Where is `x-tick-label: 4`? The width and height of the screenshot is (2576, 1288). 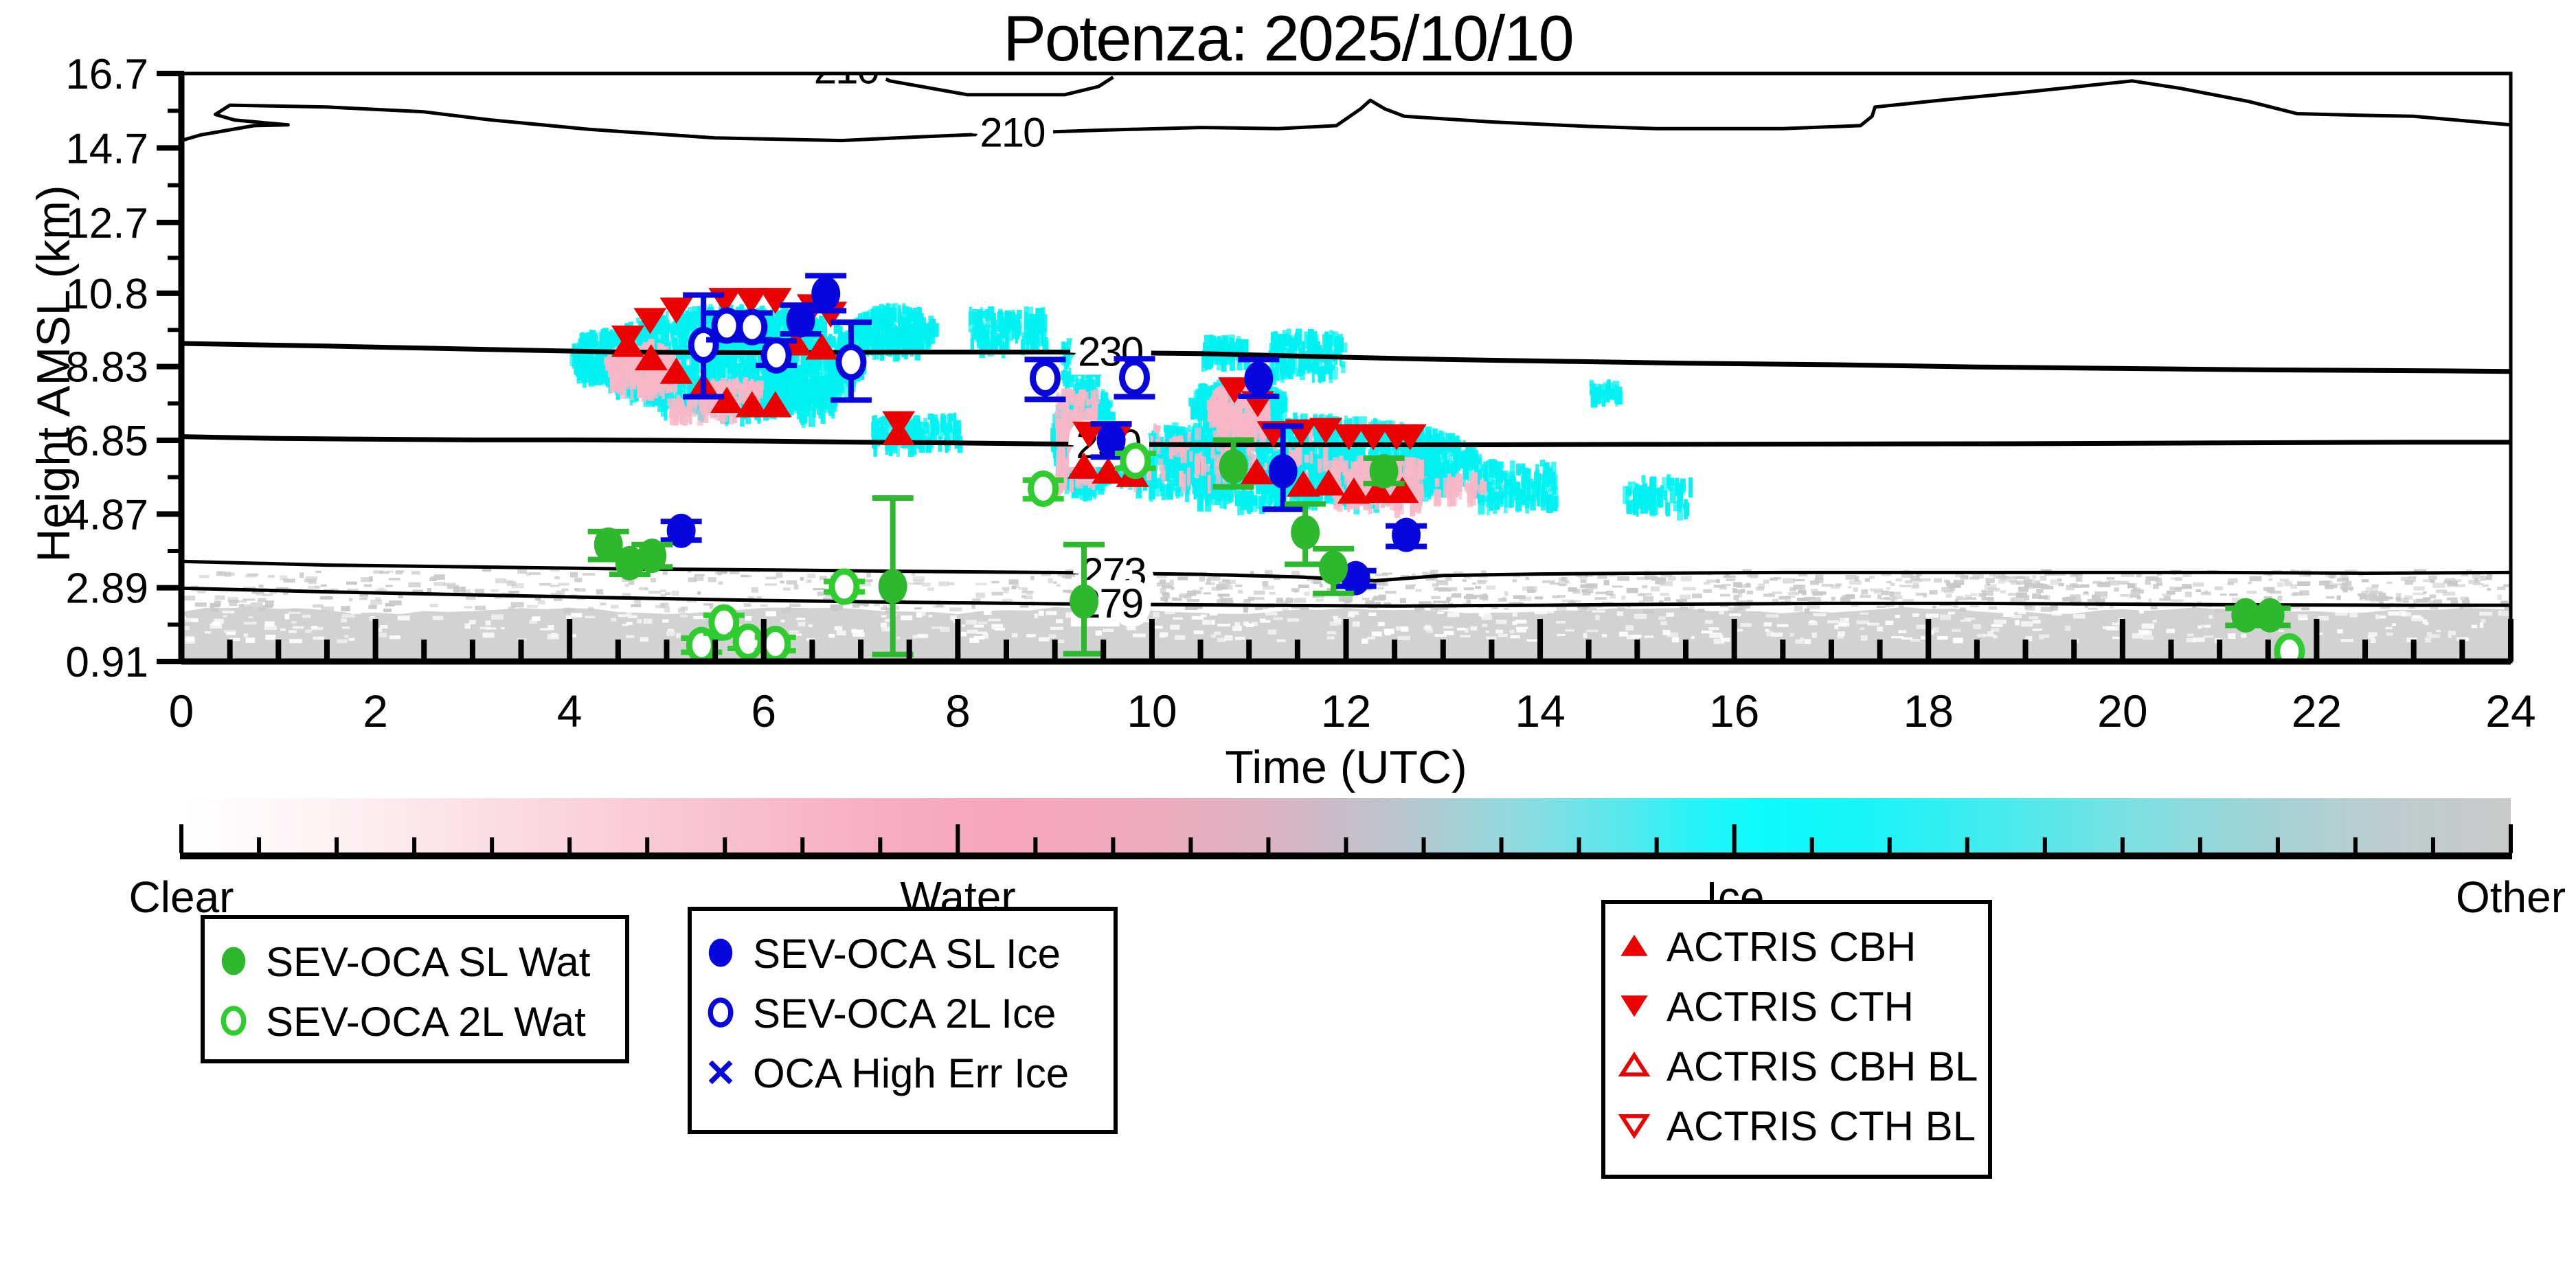 x-tick-label: 4 is located at coordinates (570, 711).